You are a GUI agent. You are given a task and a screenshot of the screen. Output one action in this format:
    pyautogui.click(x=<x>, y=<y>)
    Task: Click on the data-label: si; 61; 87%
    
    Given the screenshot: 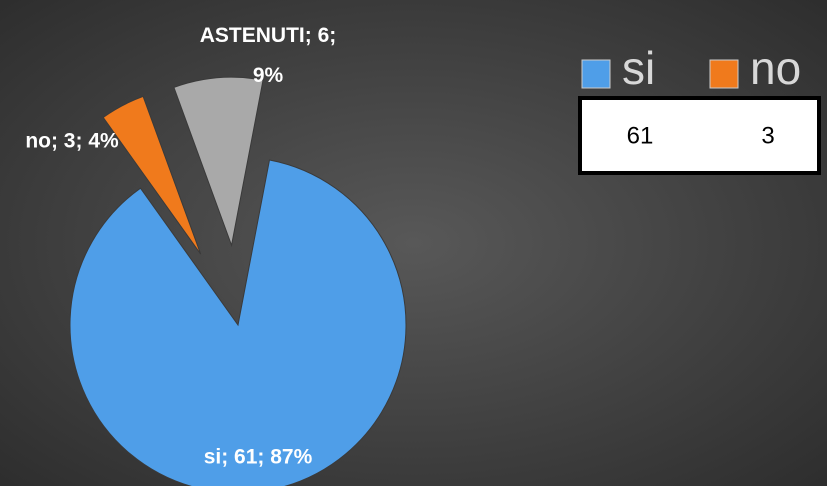 What is the action you would take?
    pyautogui.click(x=258, y=457)
    